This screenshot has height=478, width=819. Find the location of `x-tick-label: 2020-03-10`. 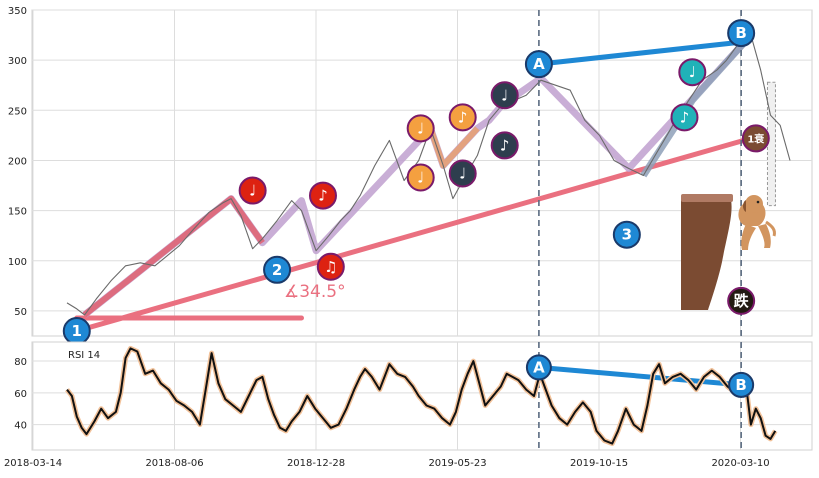

x-tick-label: 2020-03-10 is located at coordinates (740, 463).